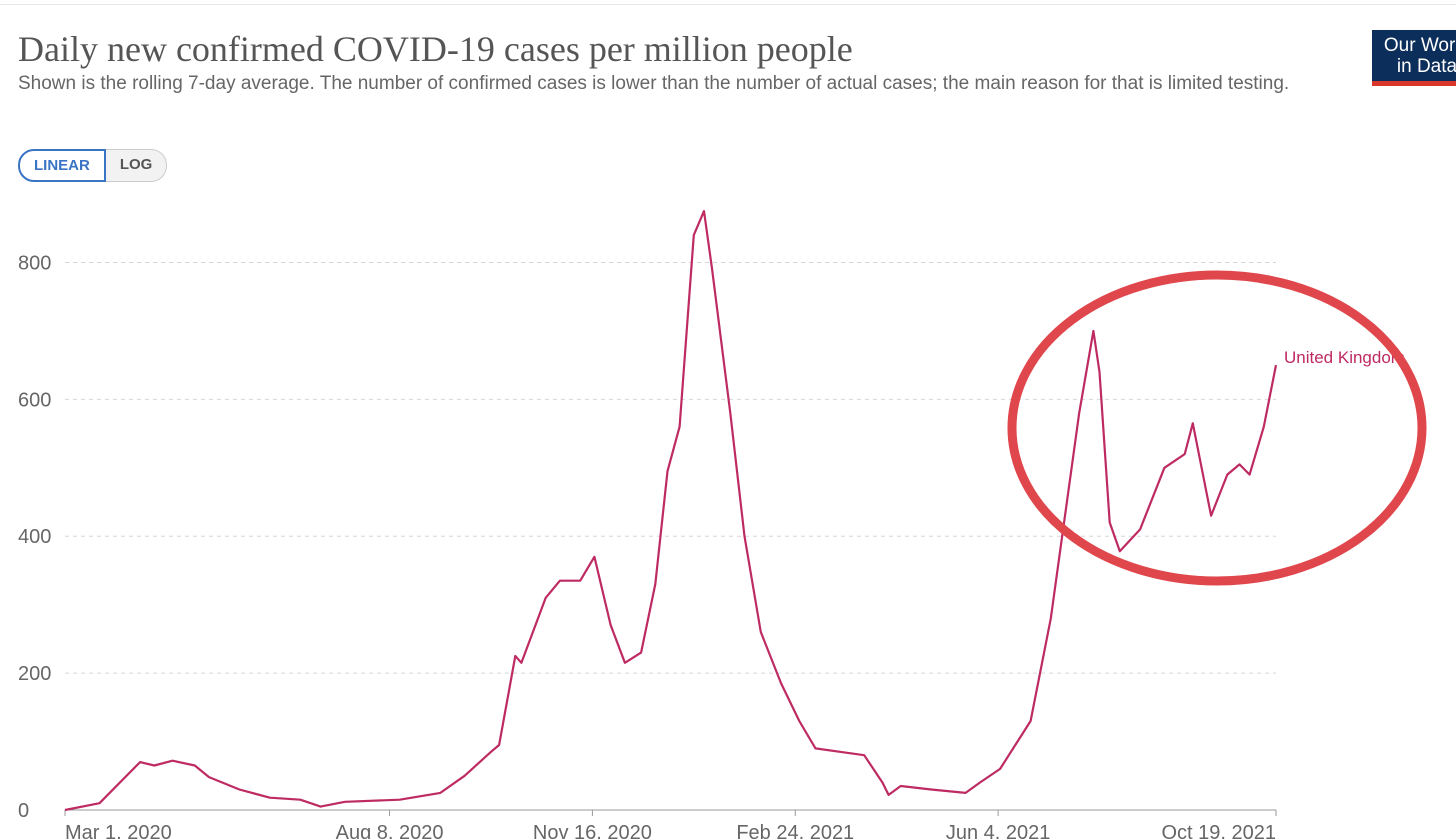 The height and width of the screenshot is (839, 1456). What do you see at coordinates (390, 830) in the screenshot?
I see `x-tick-label: Aug 8, 2020` at bounding box center [390, 830].